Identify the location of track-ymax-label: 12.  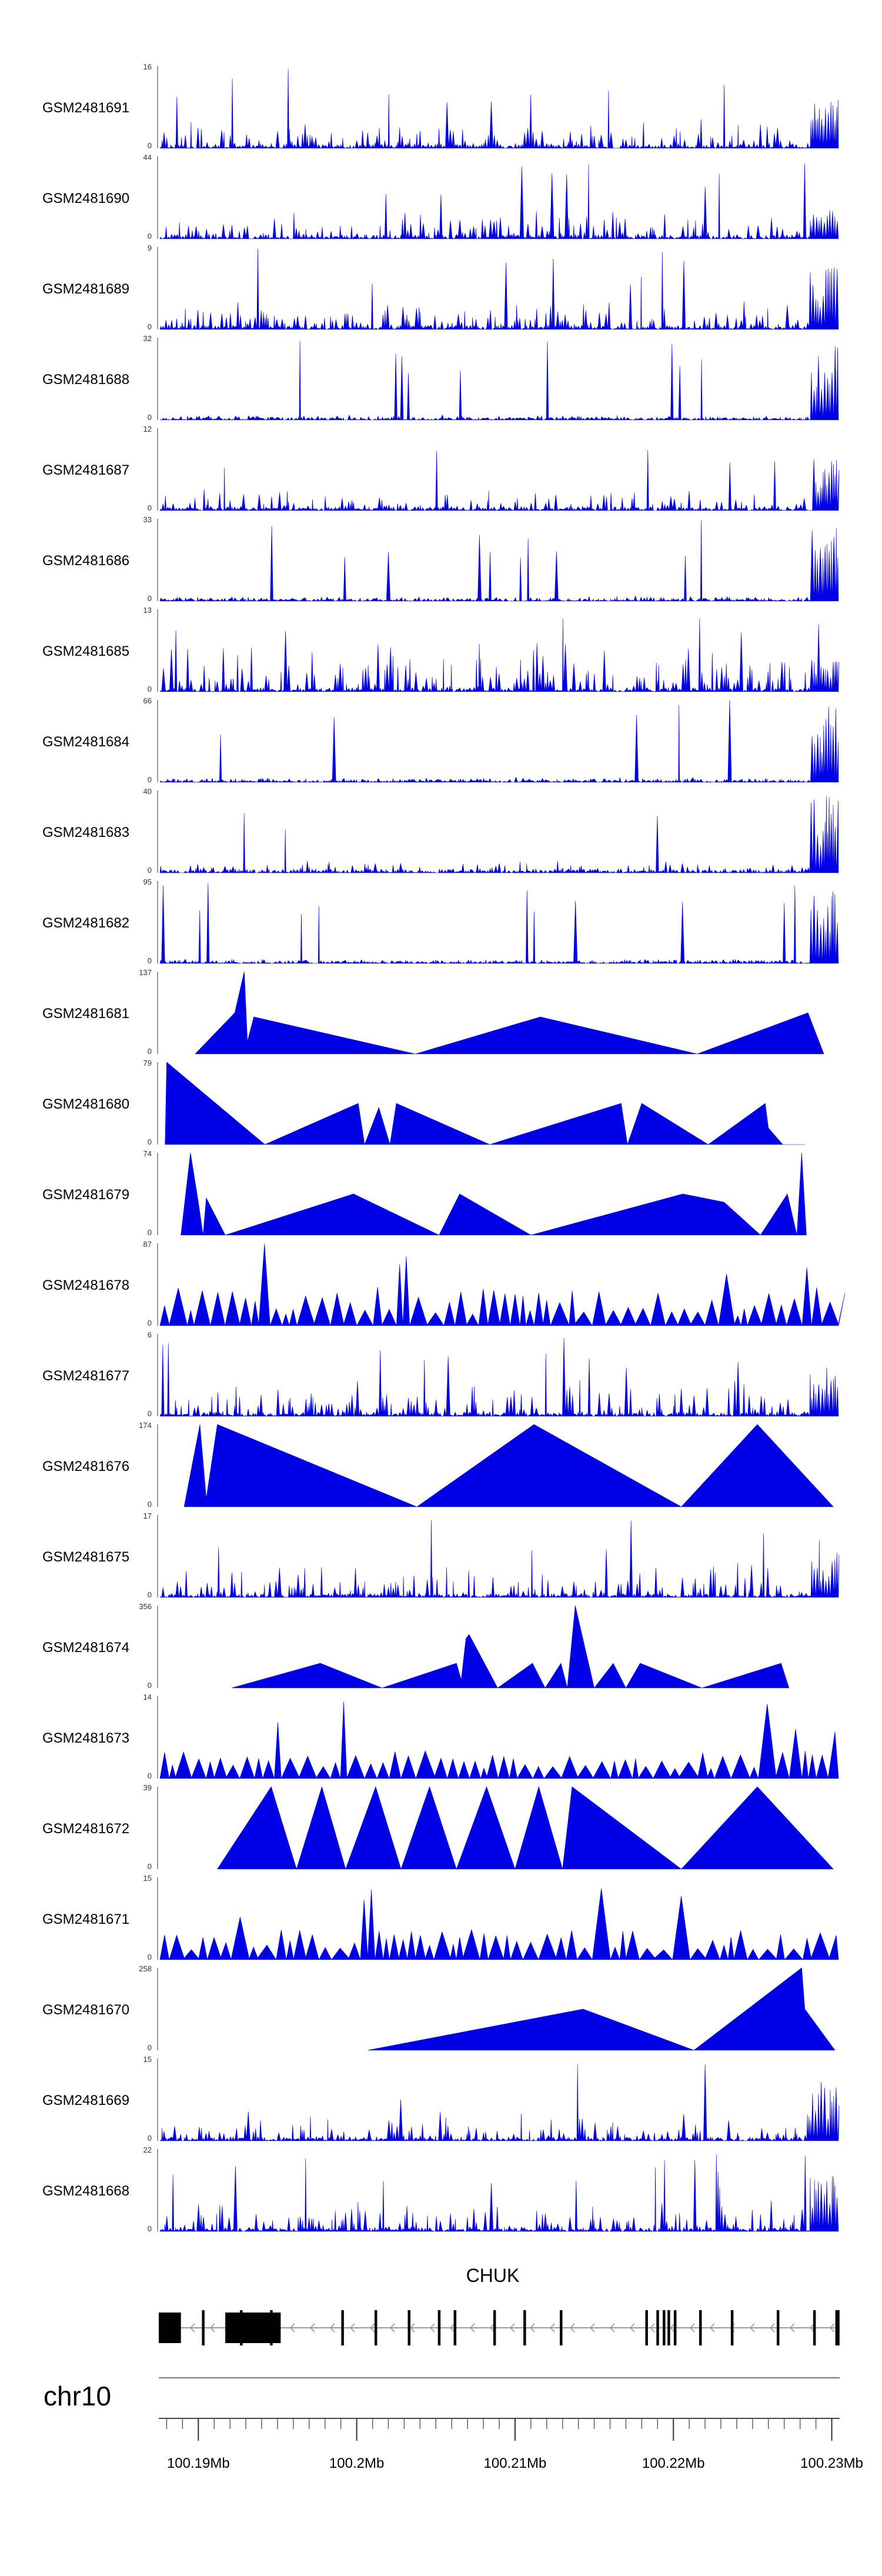
(147, 429).